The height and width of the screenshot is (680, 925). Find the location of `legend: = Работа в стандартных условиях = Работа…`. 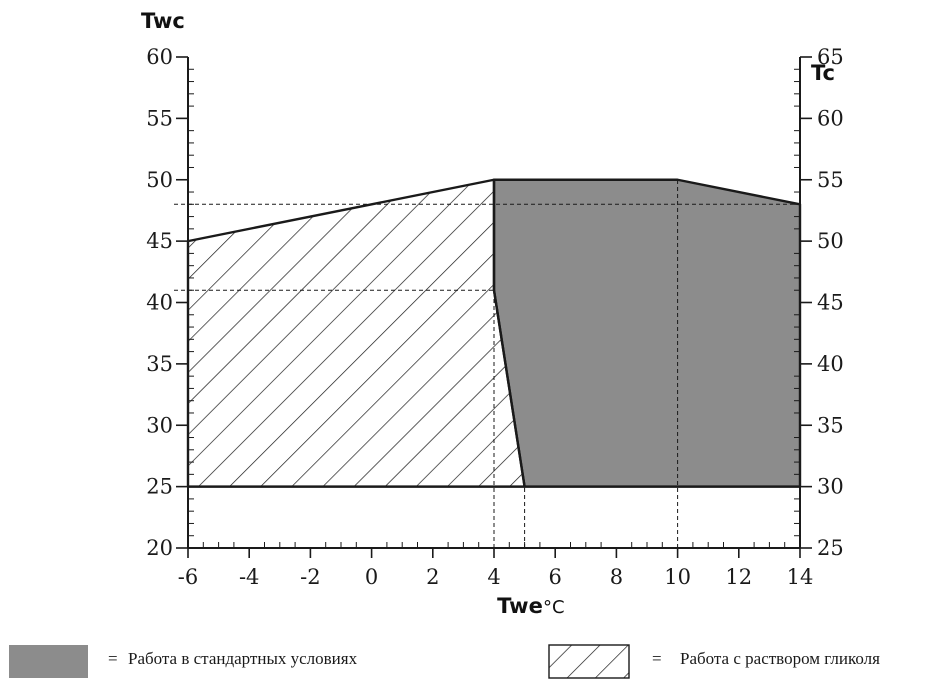

legend: = Работа в стандартных условиях = Работа… is located at coordinates (444, 661).